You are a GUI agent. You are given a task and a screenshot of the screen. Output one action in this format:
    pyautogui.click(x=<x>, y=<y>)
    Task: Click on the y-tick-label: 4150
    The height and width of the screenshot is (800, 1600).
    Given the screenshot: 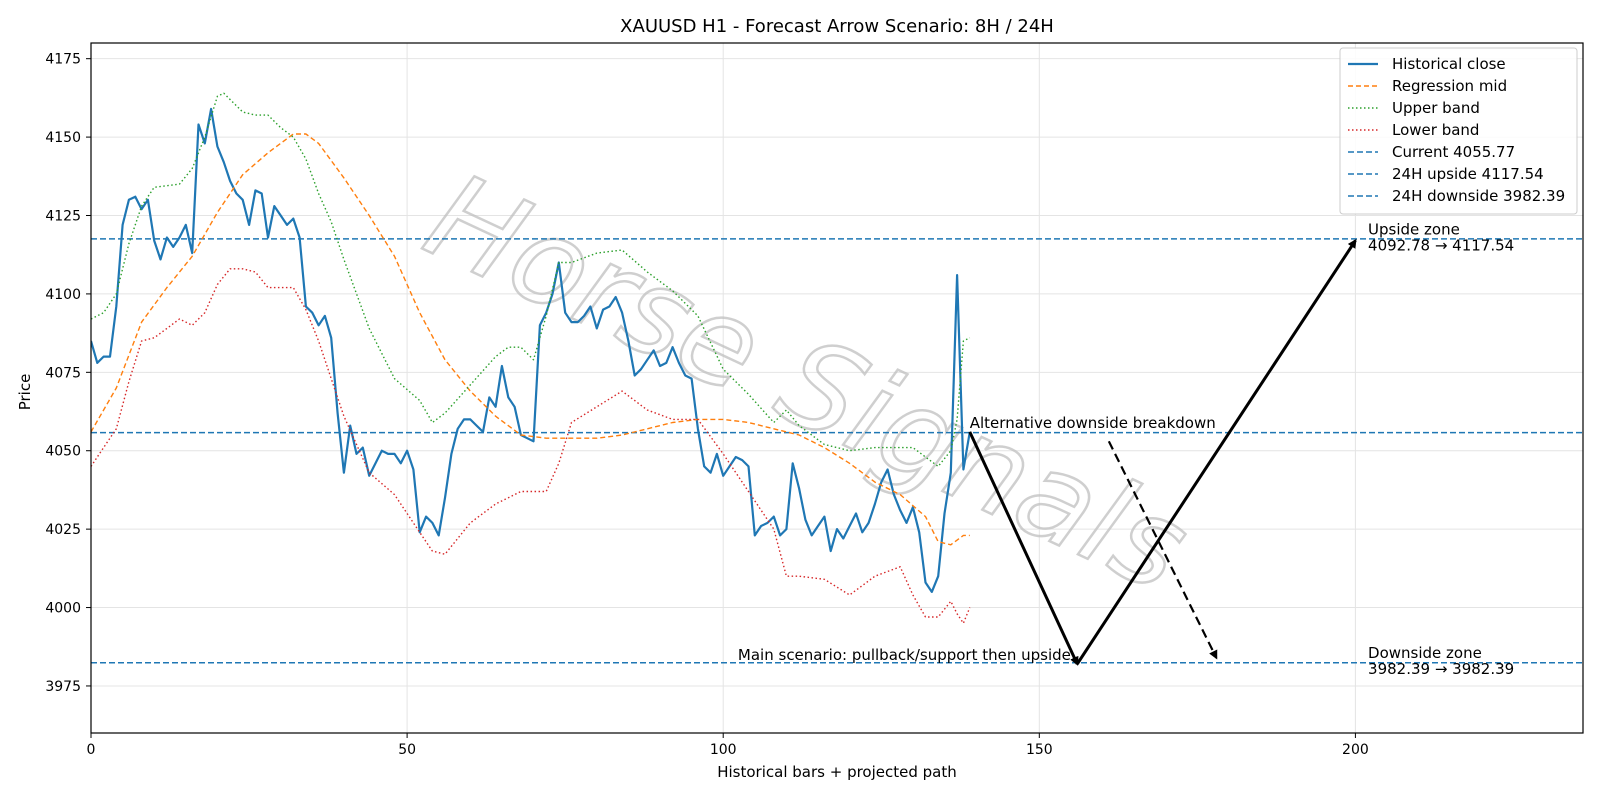 What is the action you would take?
    pyautogui.click(x=63, y=138)
    